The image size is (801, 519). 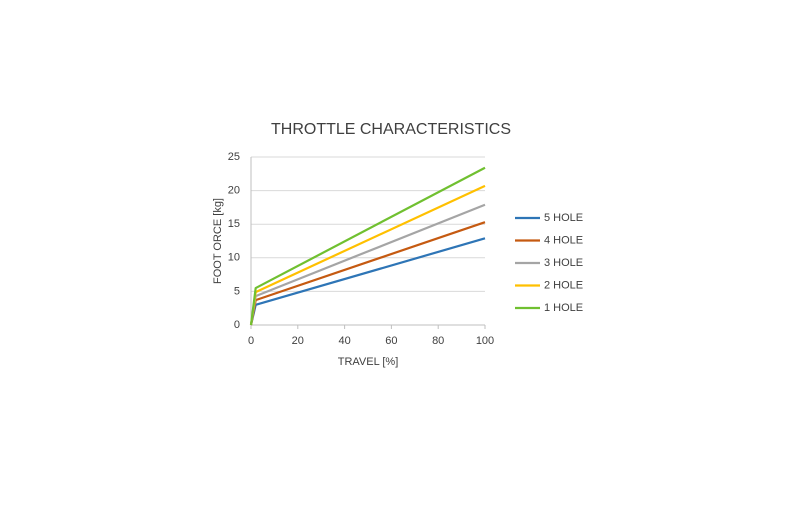 I want to click on x-tick-label: 20, so click(x=298, y=341).